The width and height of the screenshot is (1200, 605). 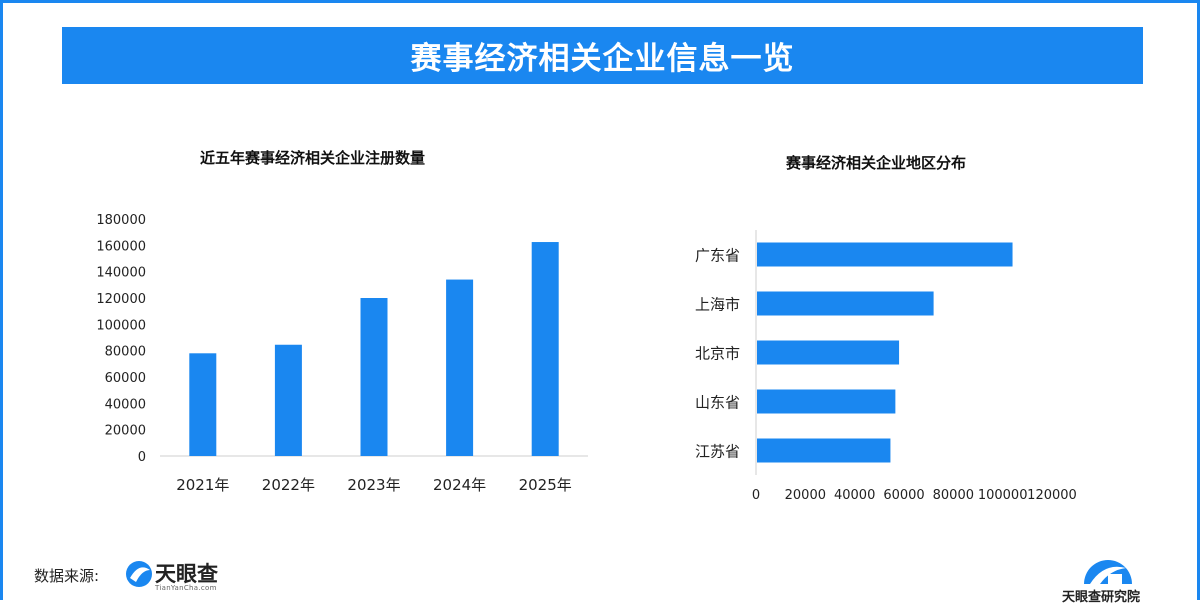 What do you see at coordinates (125, 378) in the screenshot?
I see `y-tick-label: 60000` at bounding box center [125, 378].